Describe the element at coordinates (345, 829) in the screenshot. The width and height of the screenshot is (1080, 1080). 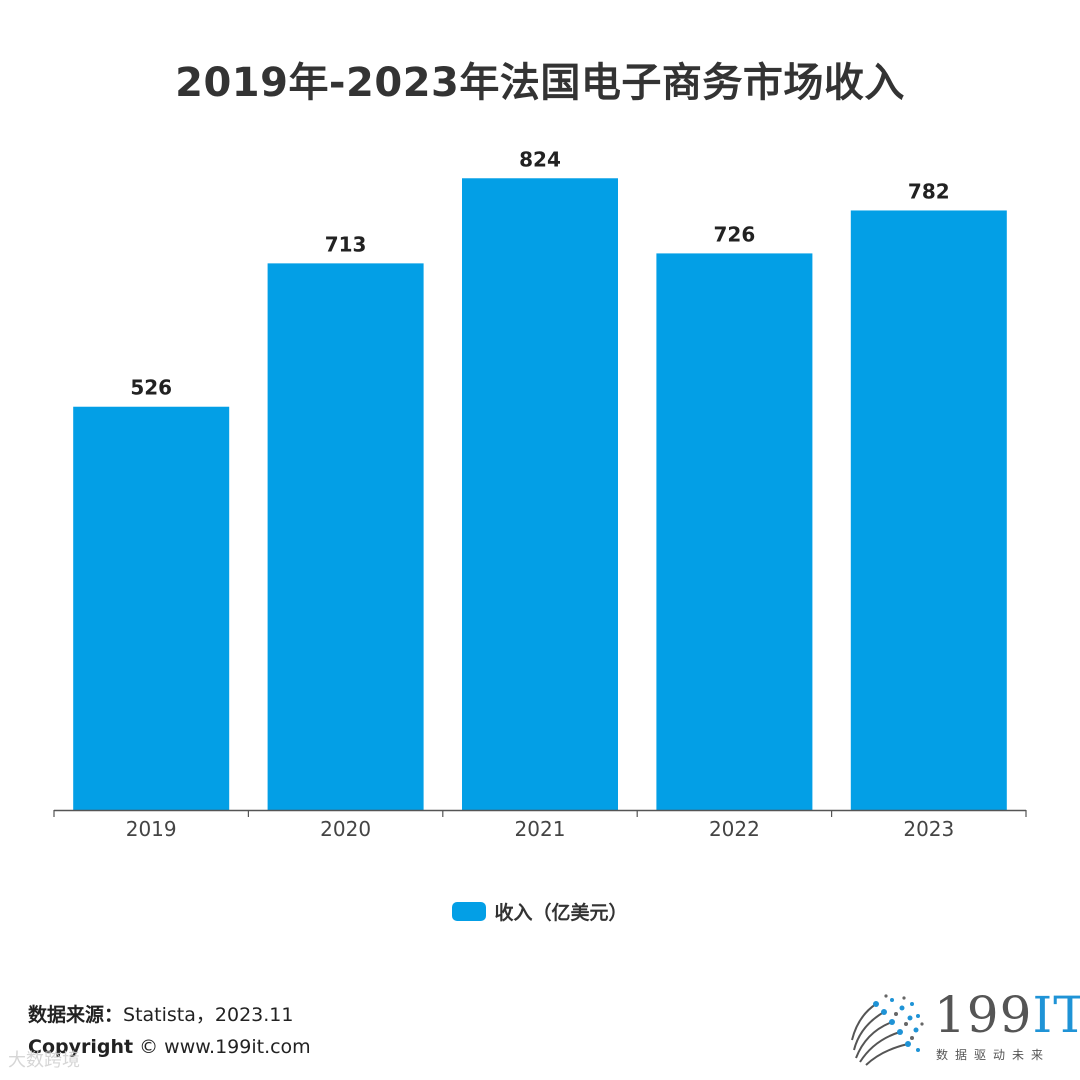
I see `x-tick-label-2020: 2020` at that location.